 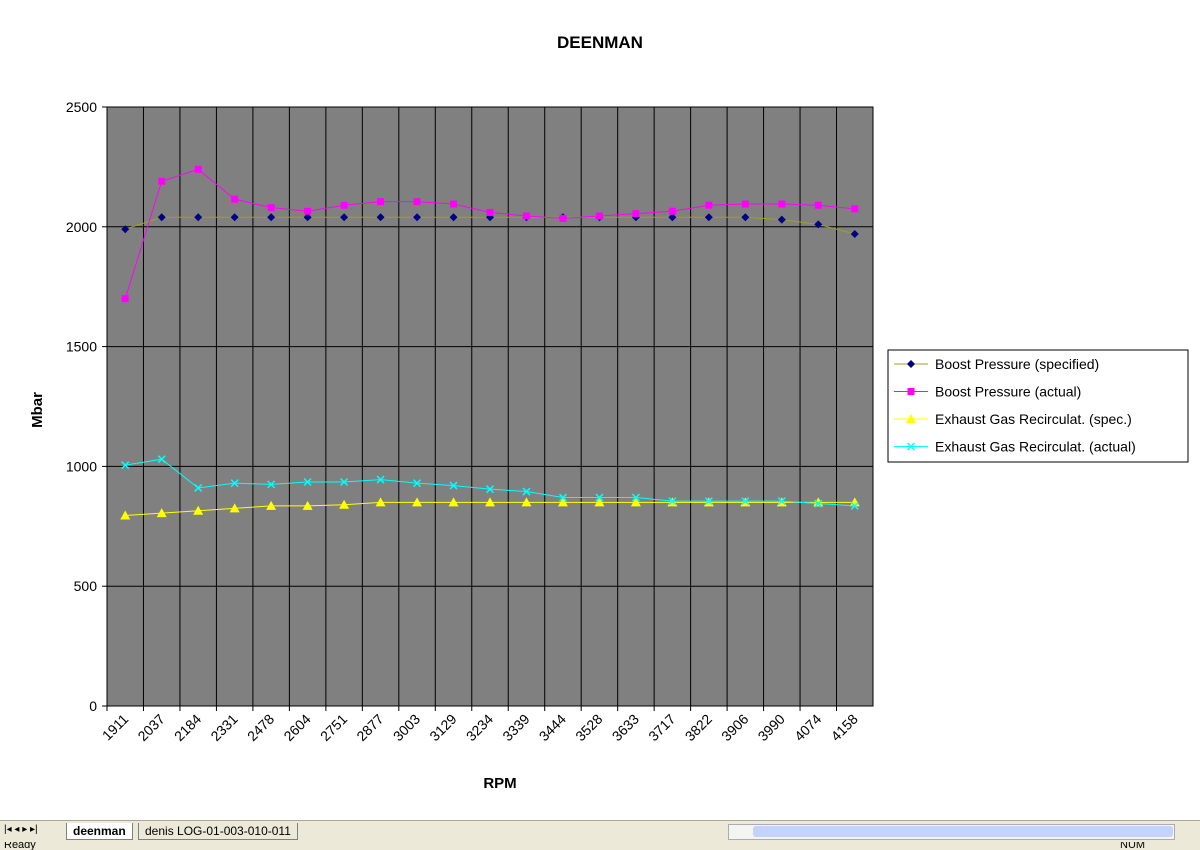 I want to click on x-tick-label: 3339, so click(x=515, y=727).